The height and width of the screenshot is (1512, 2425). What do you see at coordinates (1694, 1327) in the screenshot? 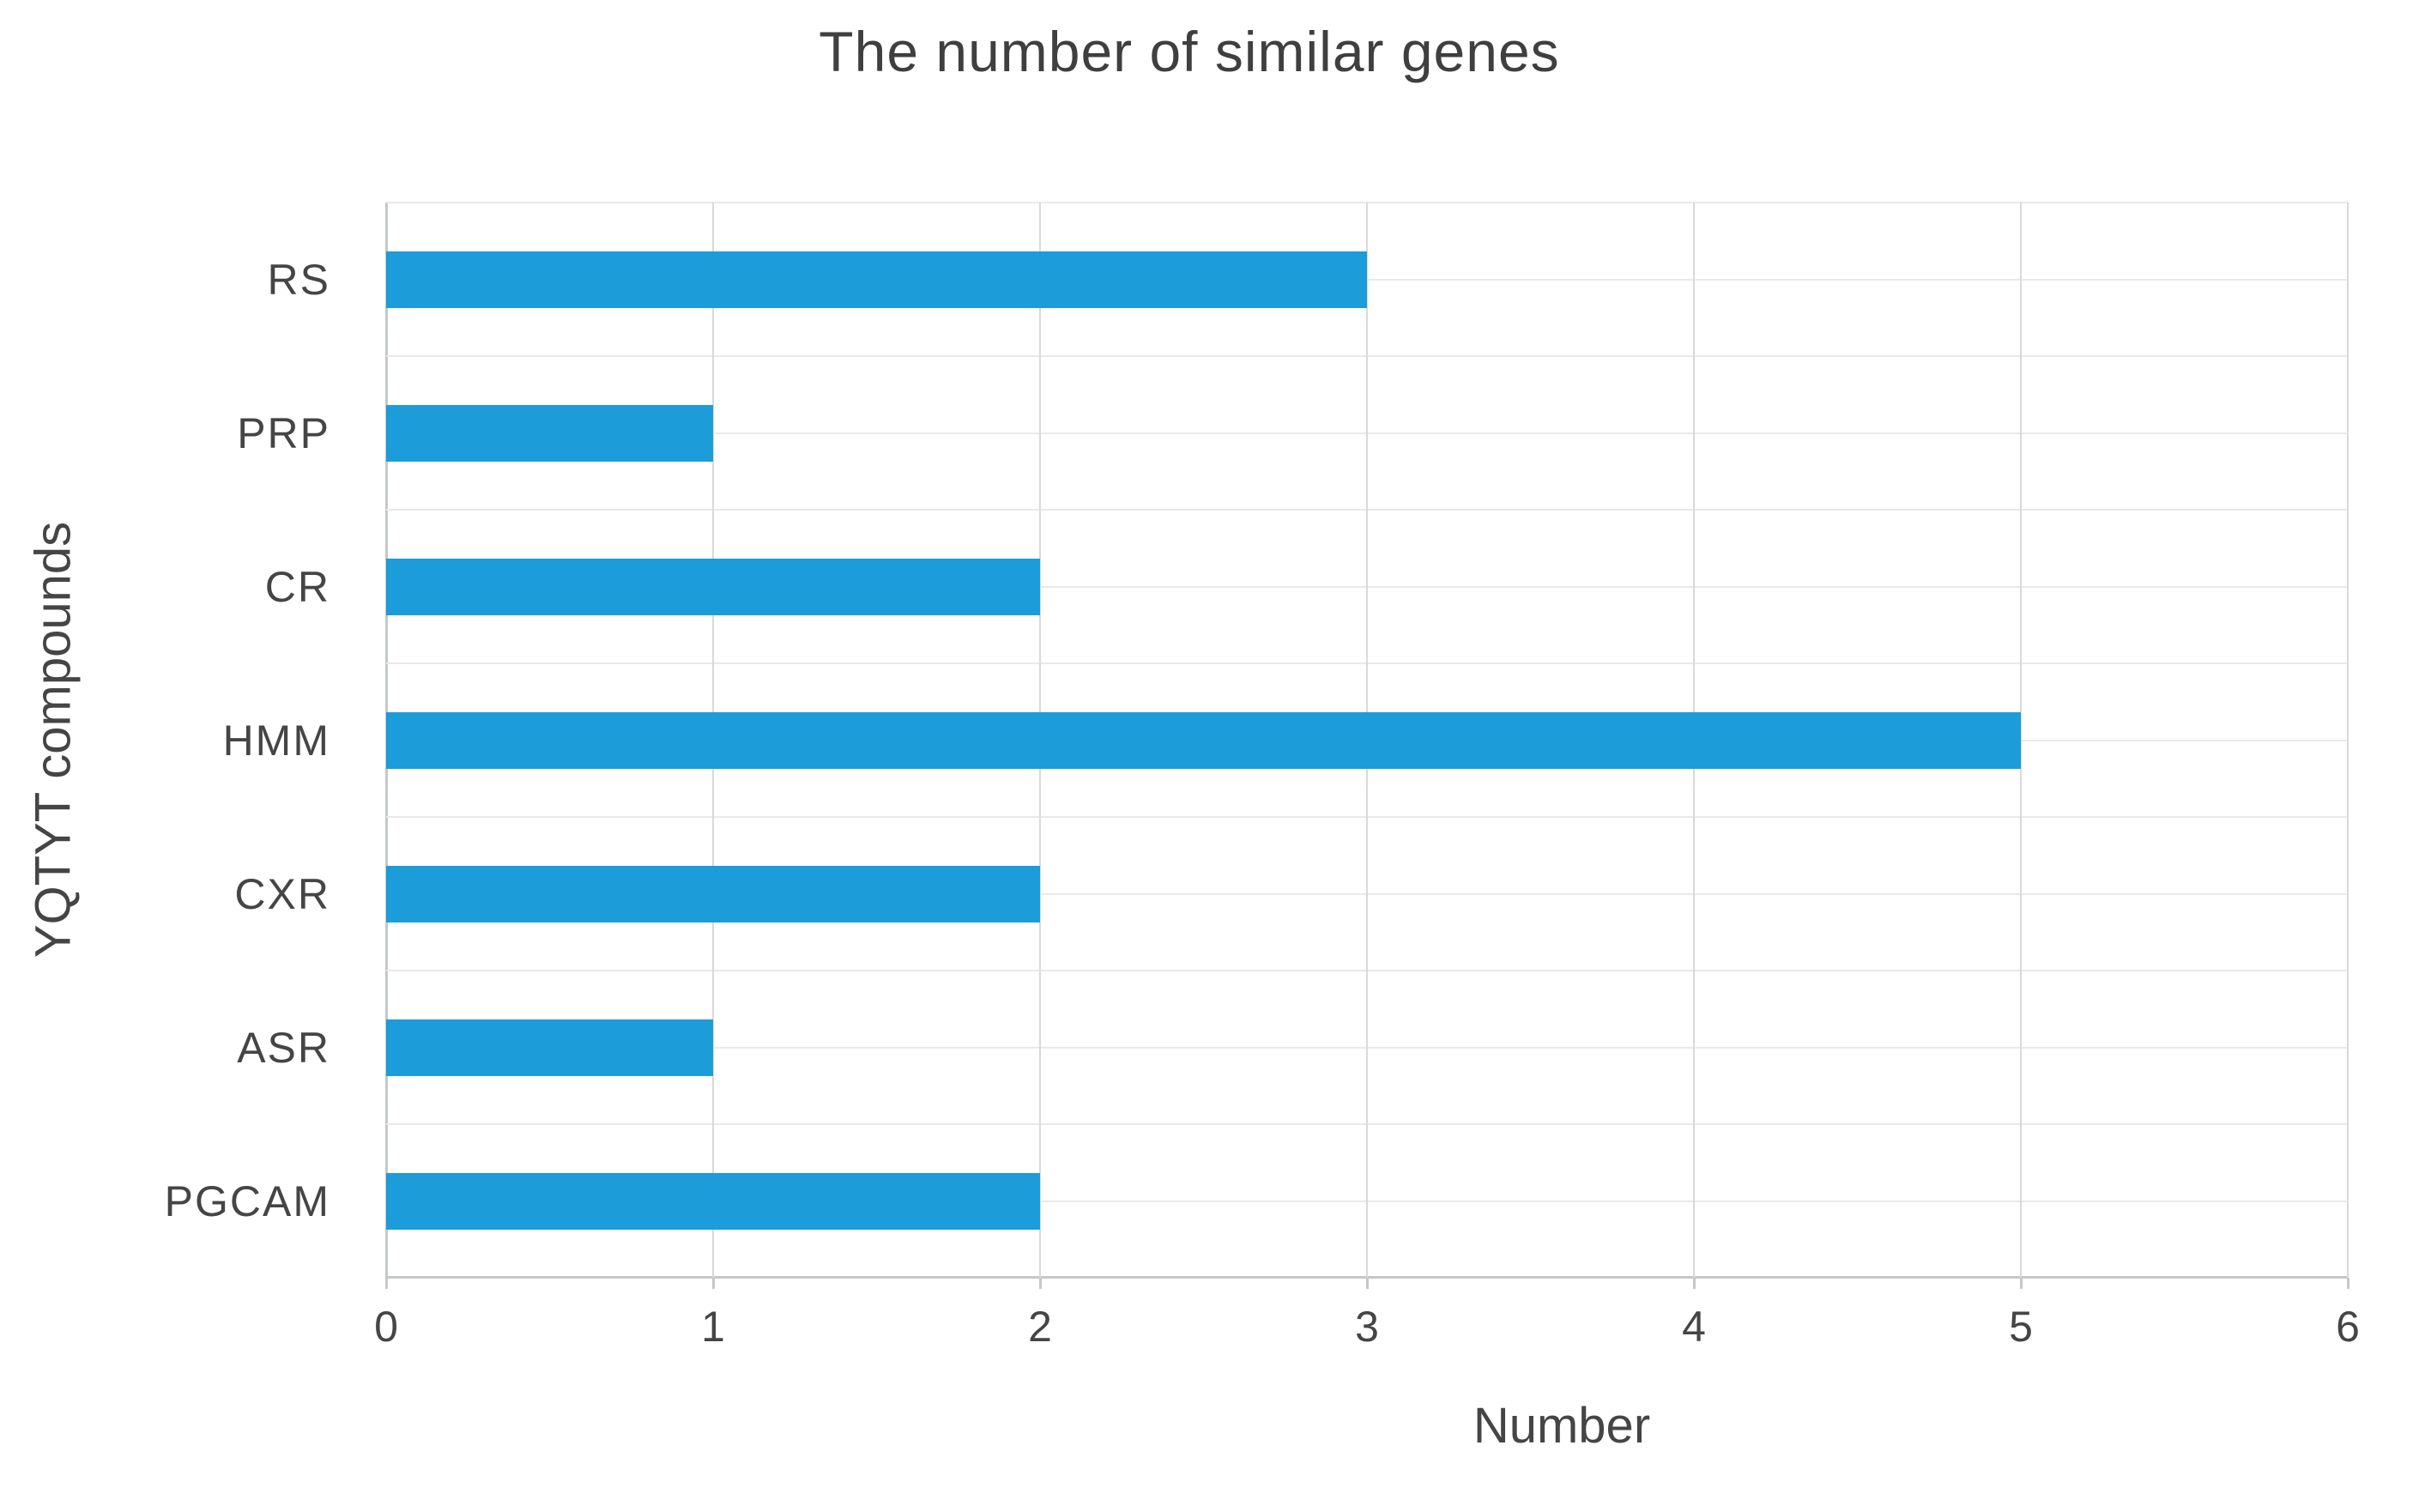
I see `x-tick-label-4: 4` at bounding box center [1694, 1327].